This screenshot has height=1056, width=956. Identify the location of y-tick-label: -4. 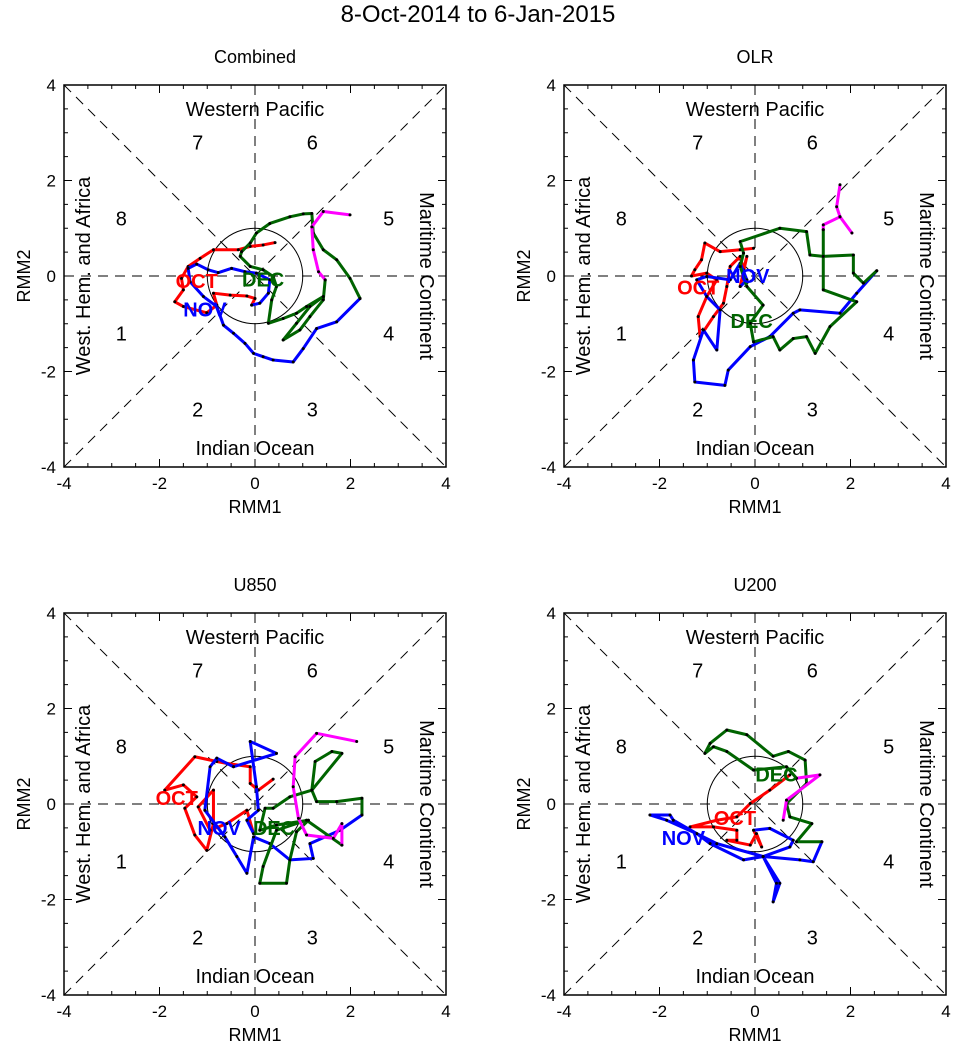
(548, 467).